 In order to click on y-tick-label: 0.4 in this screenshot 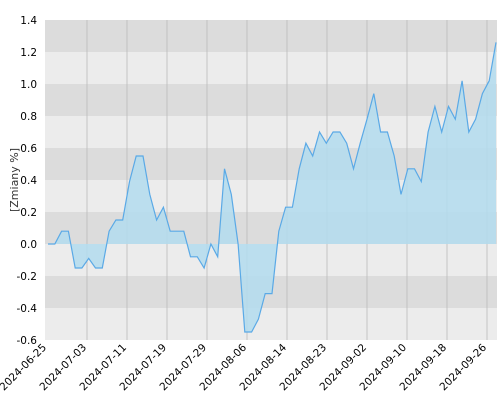, I will do `click(28, 181)`.